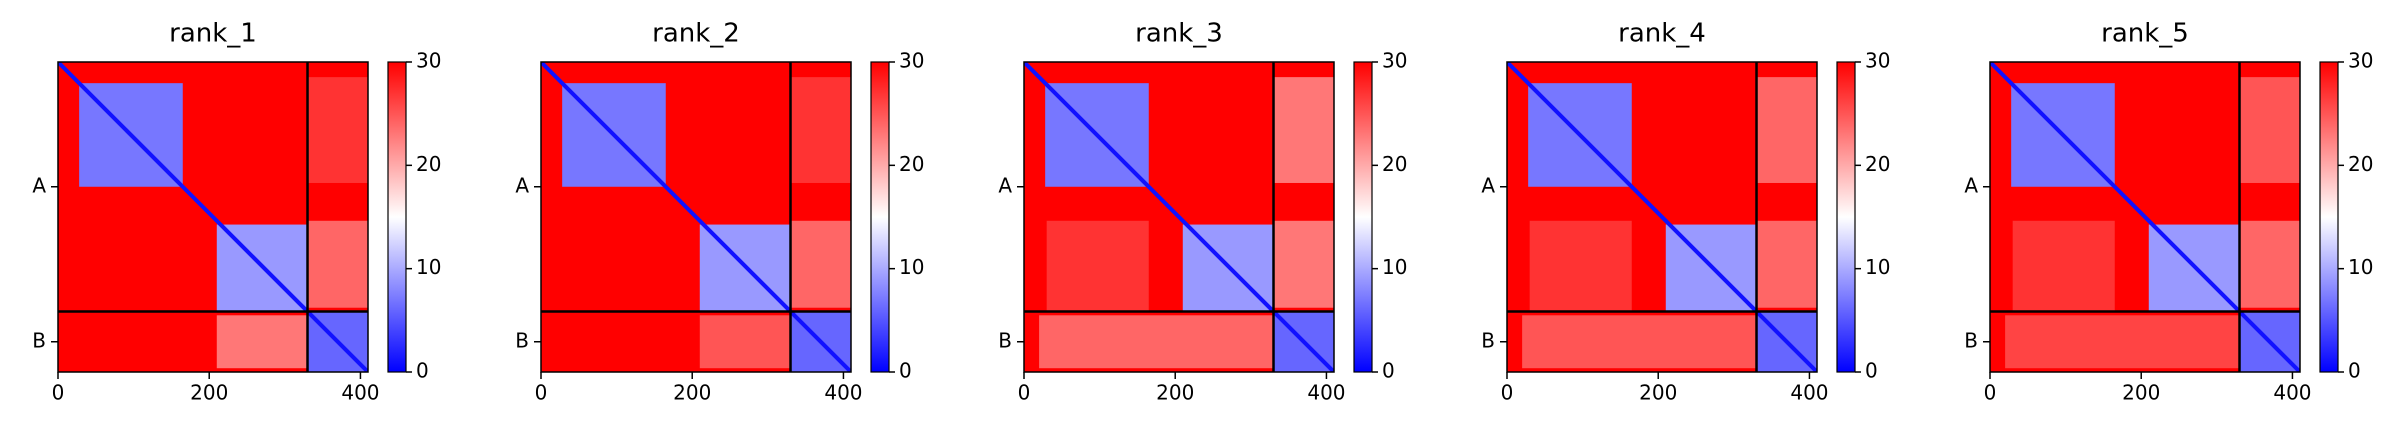  What do you see at coordinates (1662, 34) in the screenshot?
I see `panel-title: rank_4` at bounding box center [1662, 34].